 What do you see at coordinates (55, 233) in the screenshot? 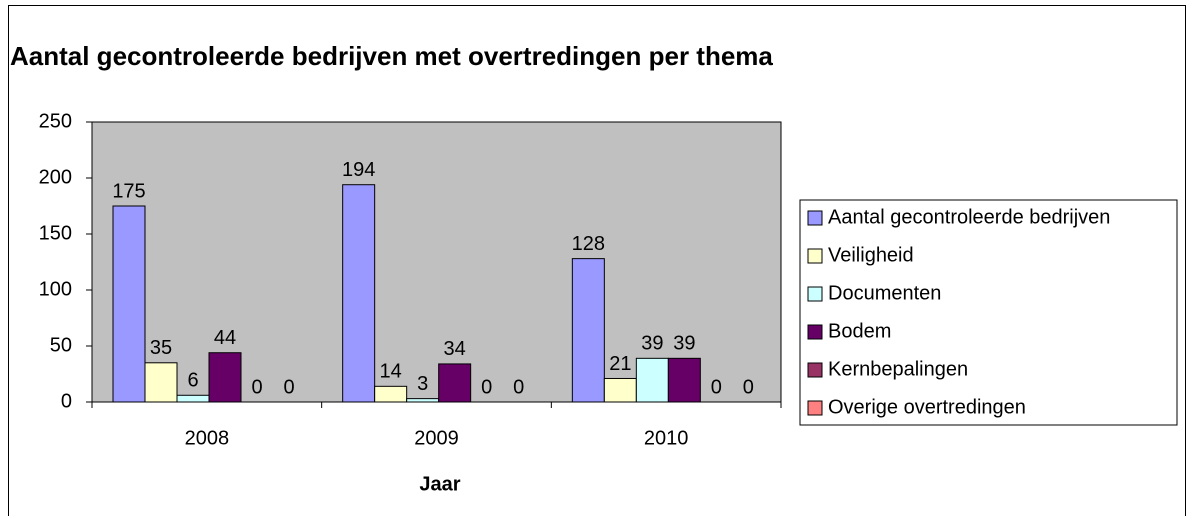
I see `y-tick-label: 150` at bounding box center [55, 233].